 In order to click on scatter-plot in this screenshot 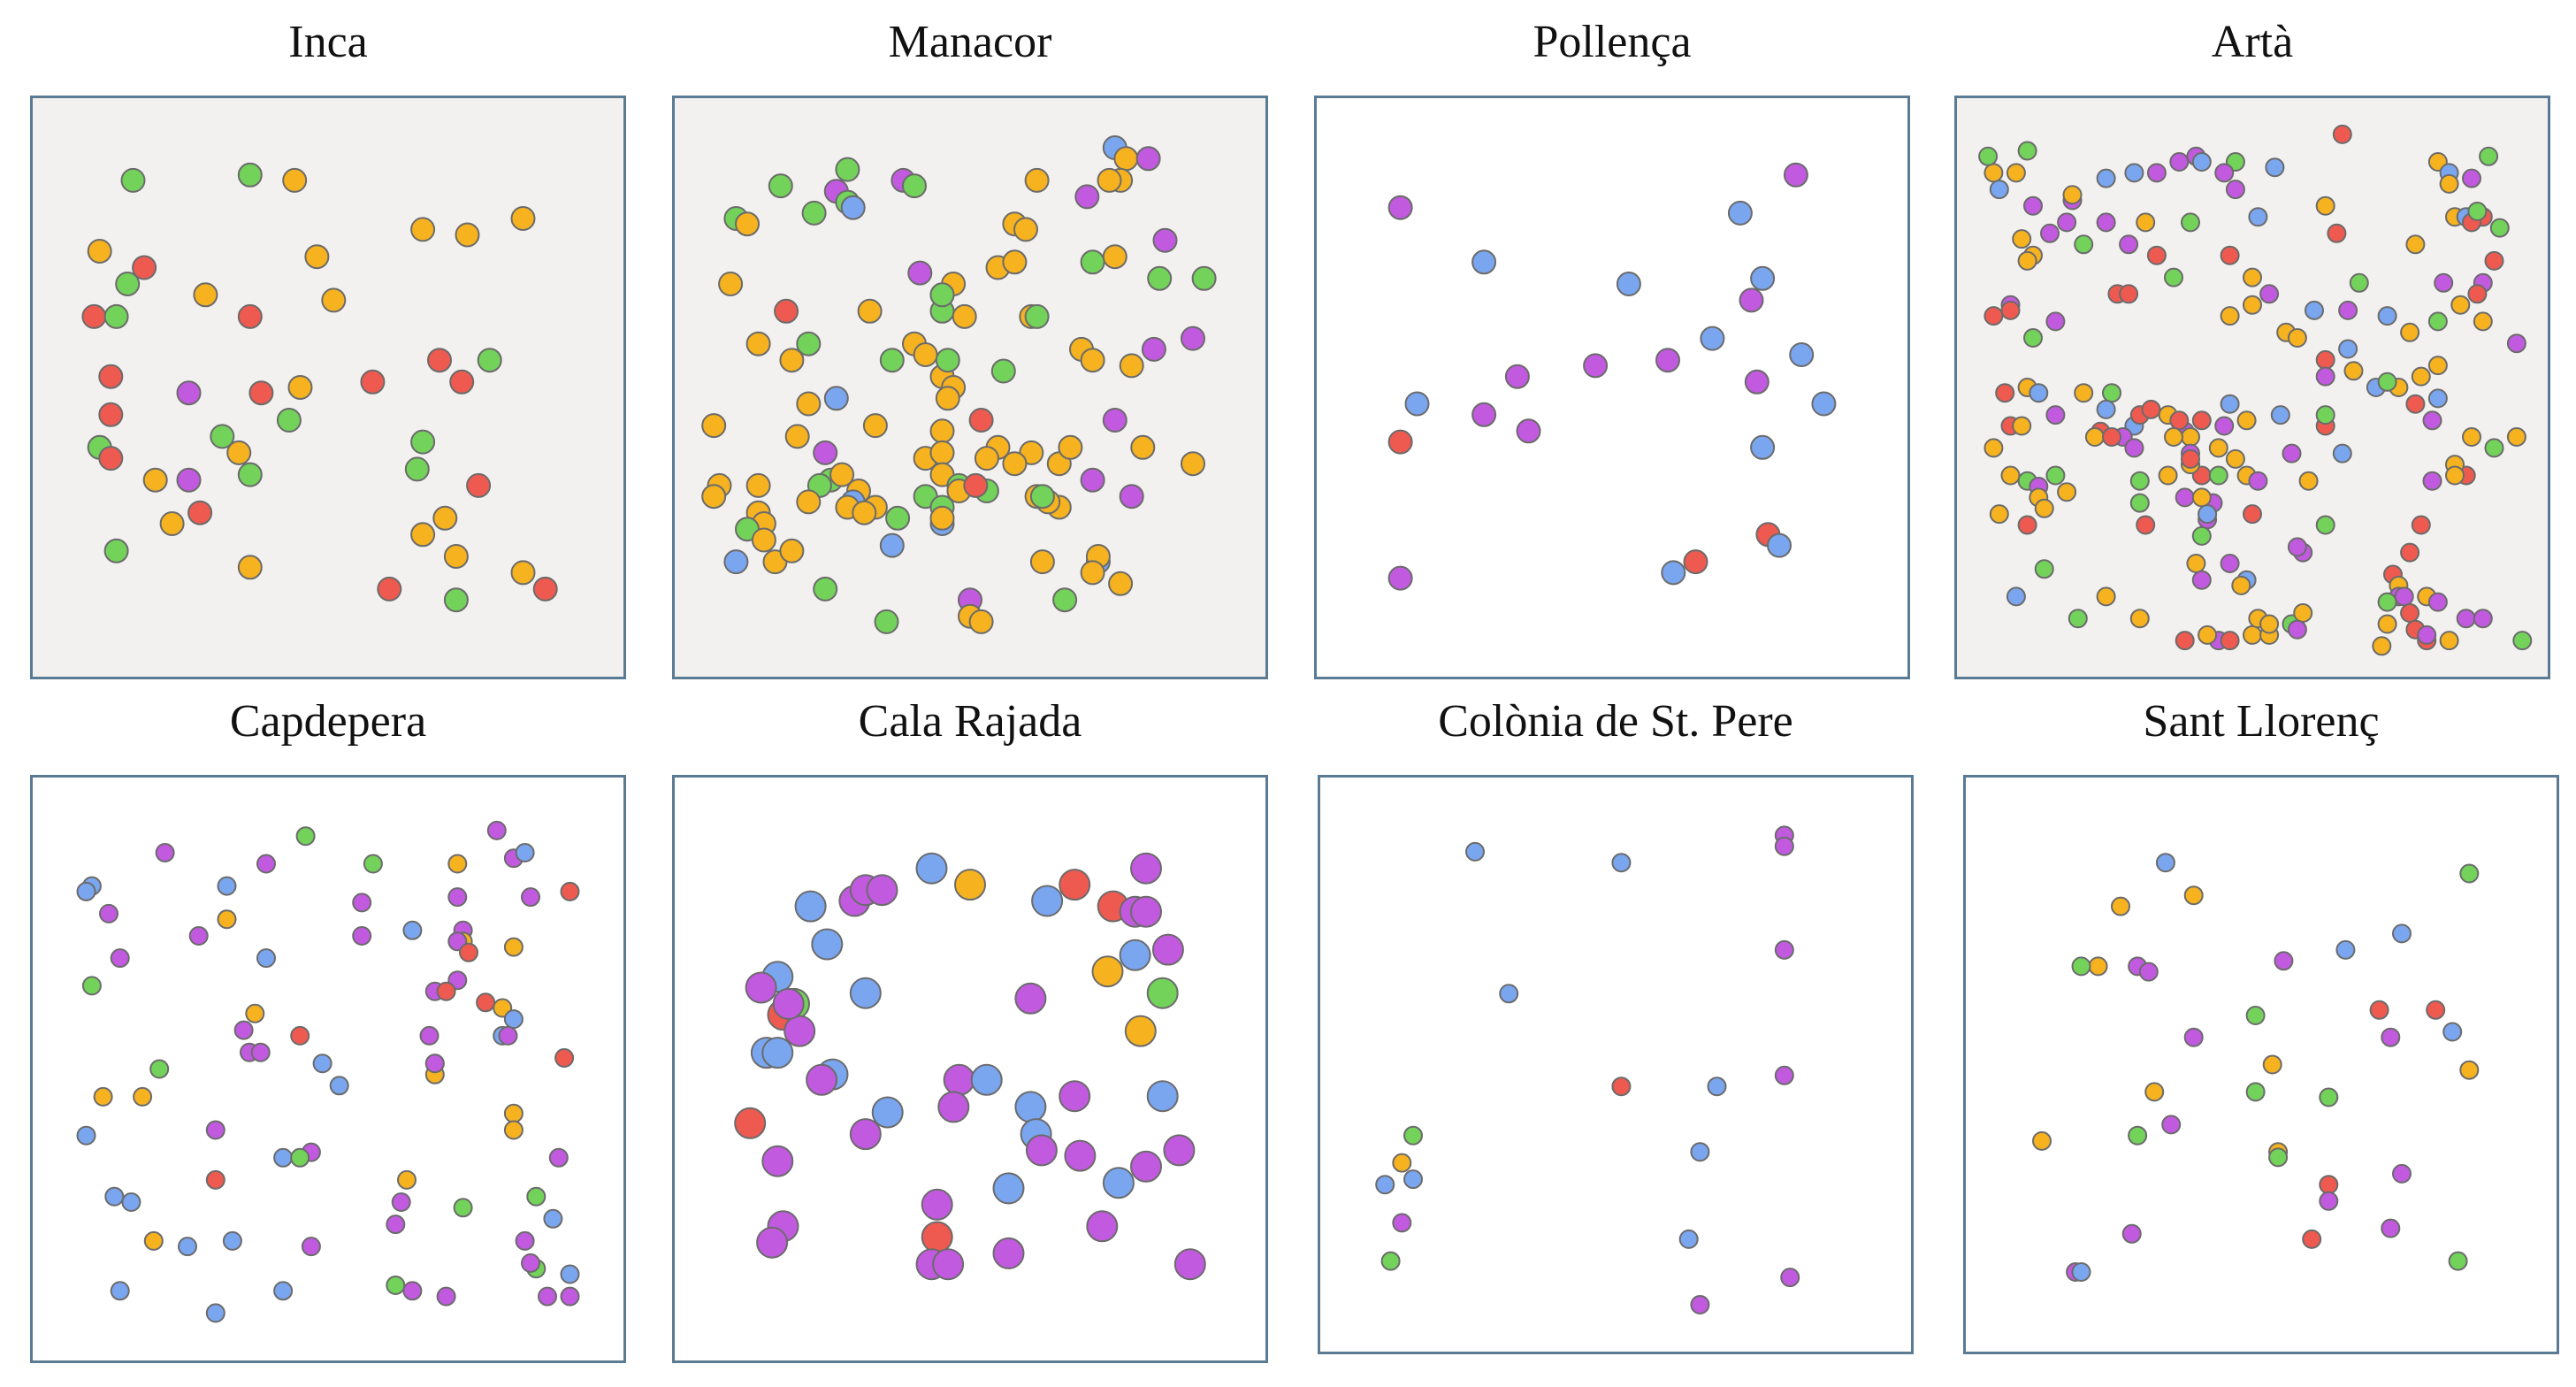, I will do `click(319, 387)`.